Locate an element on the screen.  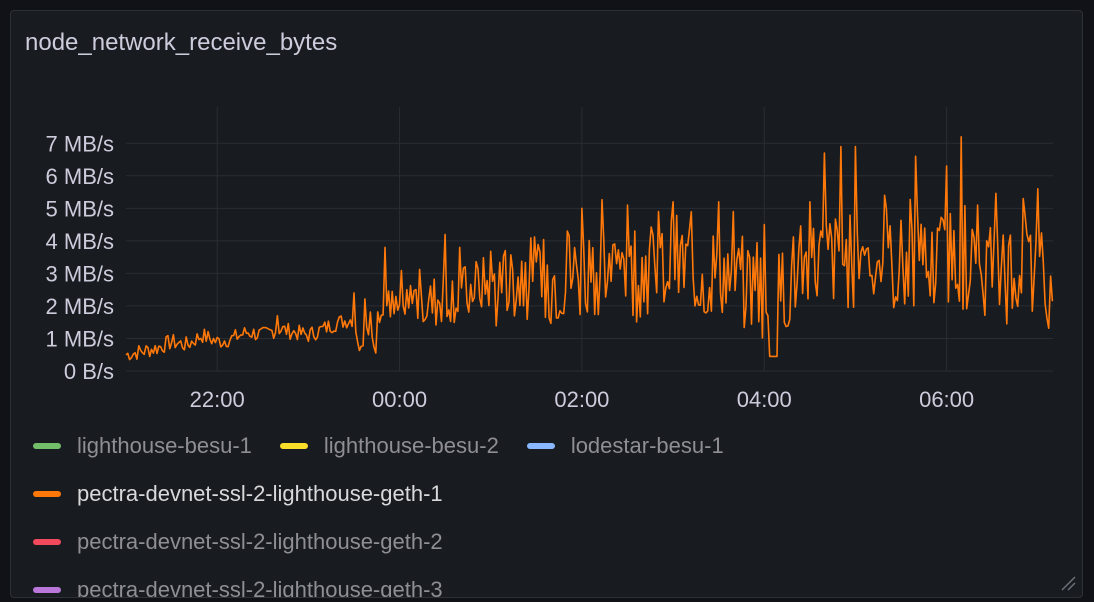
legend-item-lighthouse-geth-3: pectra-devnet-ssl-2-lighthouse-geth-3 is located at coordinates (238, 587).